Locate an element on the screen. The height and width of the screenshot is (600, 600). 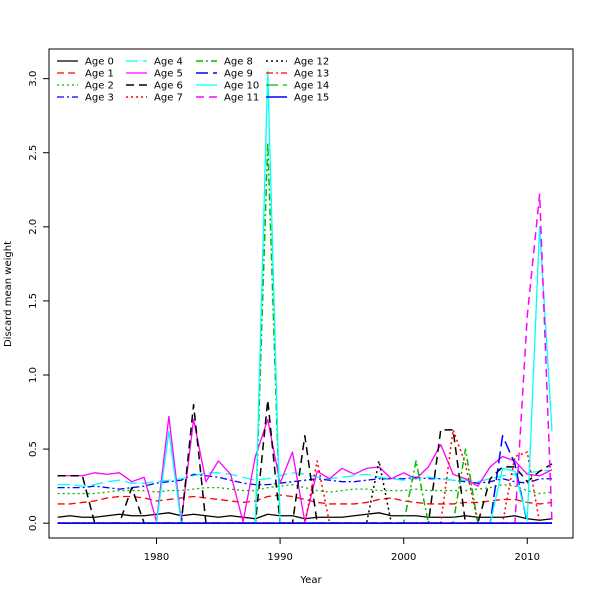
legend-label: Age 7 is located at coordinates (168, 98).